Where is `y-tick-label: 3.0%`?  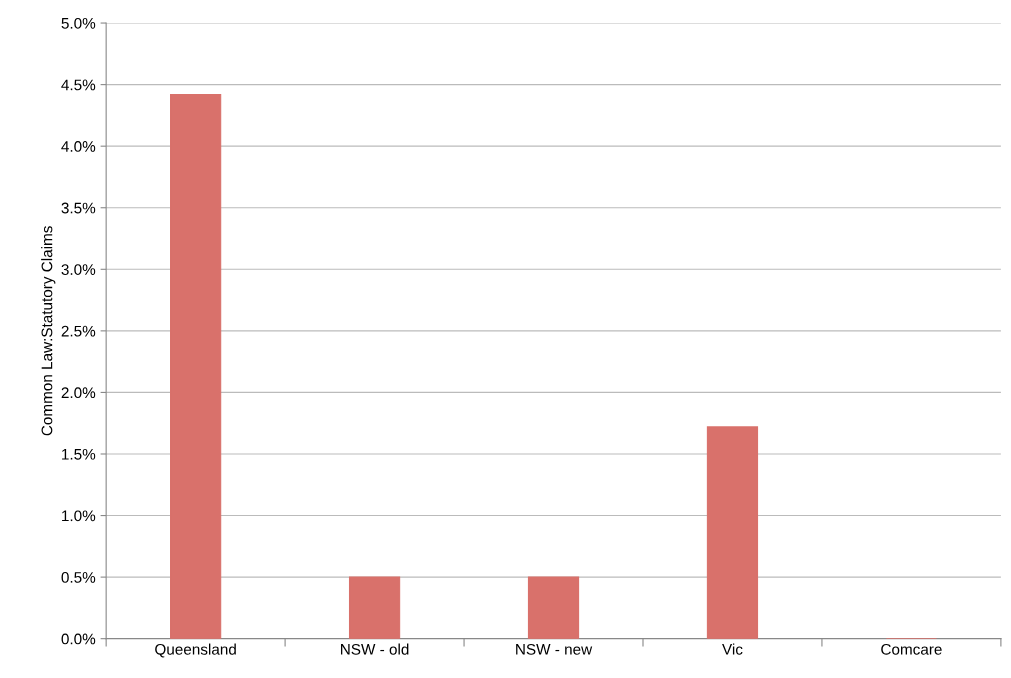 y-tick-label: 3.0% is located at coordinates (78, 269).